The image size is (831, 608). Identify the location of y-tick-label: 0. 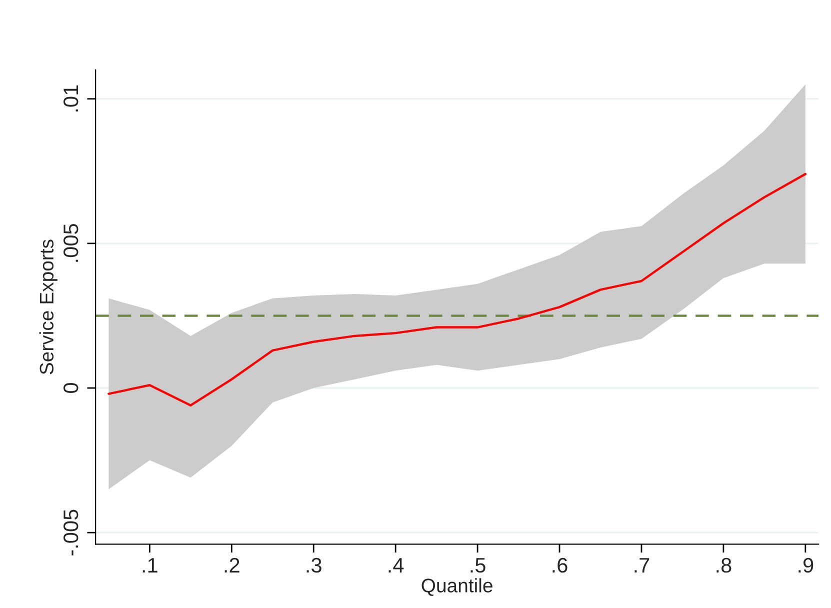
(71, 388).